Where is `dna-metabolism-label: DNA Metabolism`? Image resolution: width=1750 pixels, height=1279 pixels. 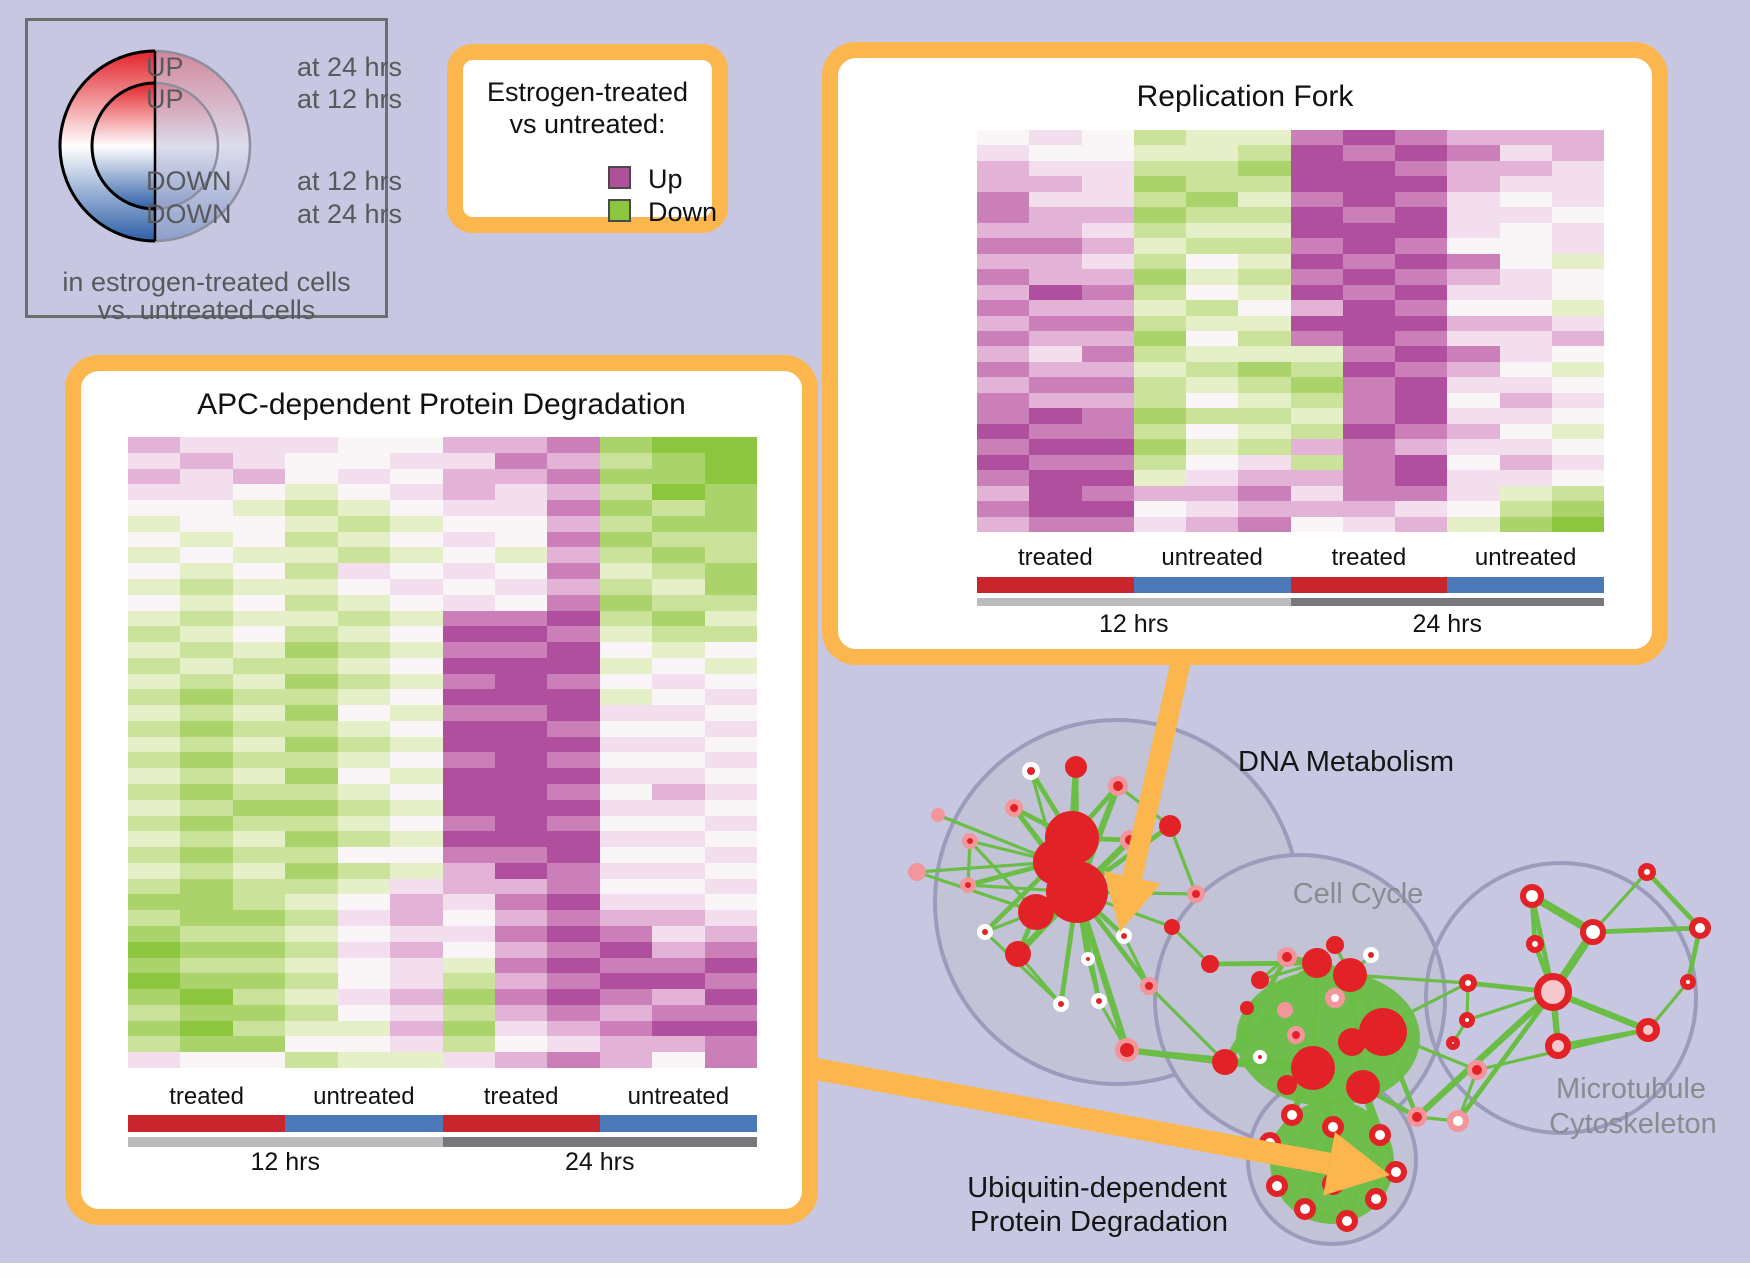 dna-metabolism-label: DNA Metabolism is located at coordinates (1346, 761).